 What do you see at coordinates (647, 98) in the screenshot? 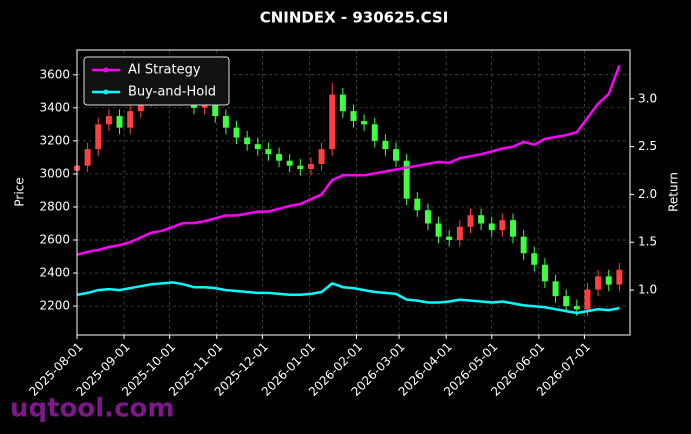
I see `y2-tick-label: 3.0` at bounding box center [647, 98].